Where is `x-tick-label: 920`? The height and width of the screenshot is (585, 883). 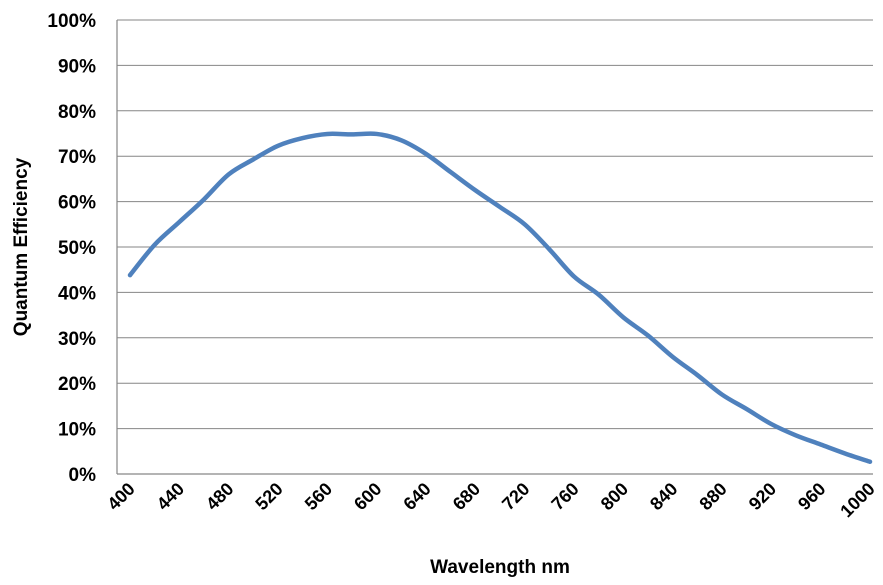 x-tick-label: 920 is located at coordinates (762, 496).